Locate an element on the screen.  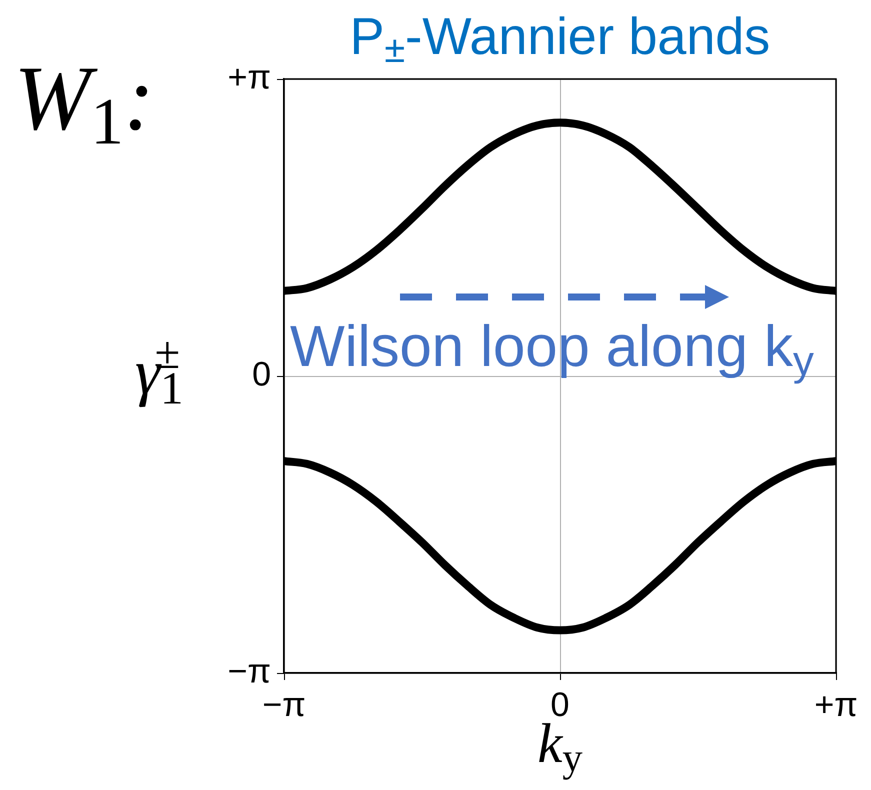
text: W$_{1}$: is located at coordinates (84, 103).